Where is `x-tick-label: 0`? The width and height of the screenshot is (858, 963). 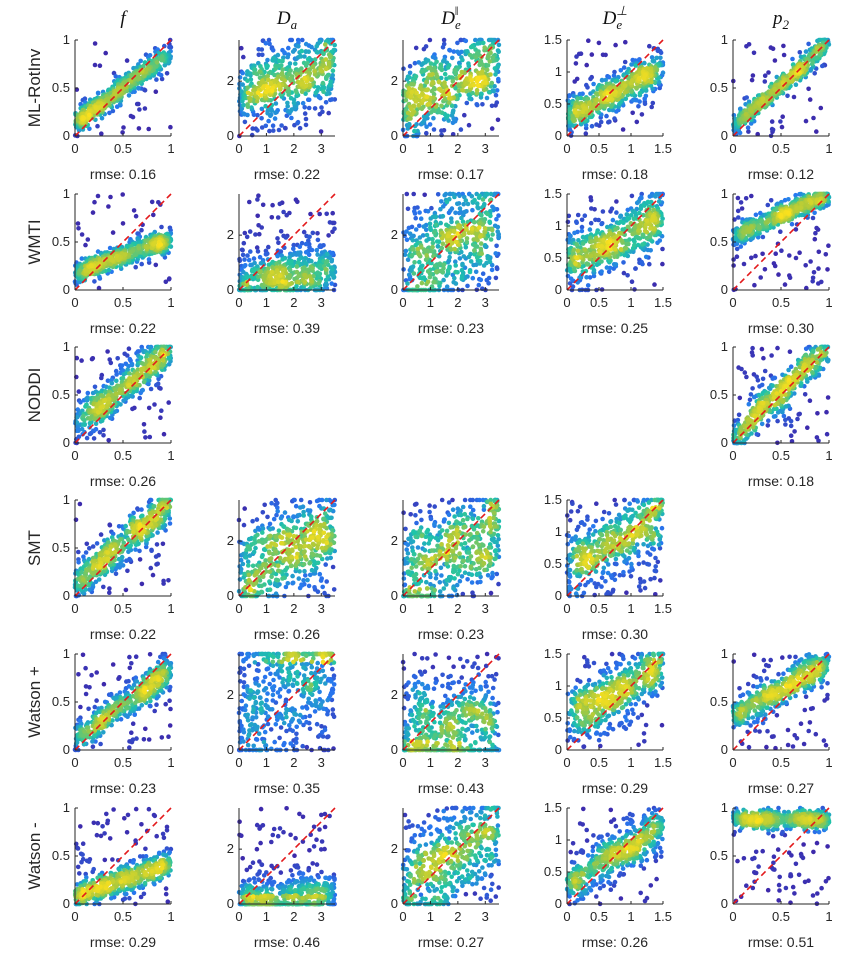 x-tick-label: 0 is located at coordinates (566, 302).